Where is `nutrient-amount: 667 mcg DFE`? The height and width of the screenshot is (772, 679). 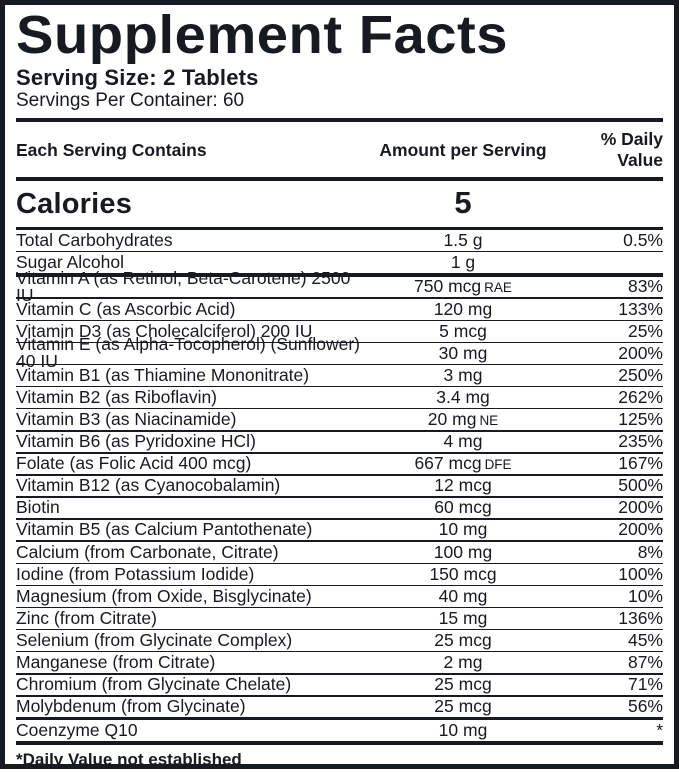
nutrient-amount: 667 mcg DFE is located at coordinates (463, 463).